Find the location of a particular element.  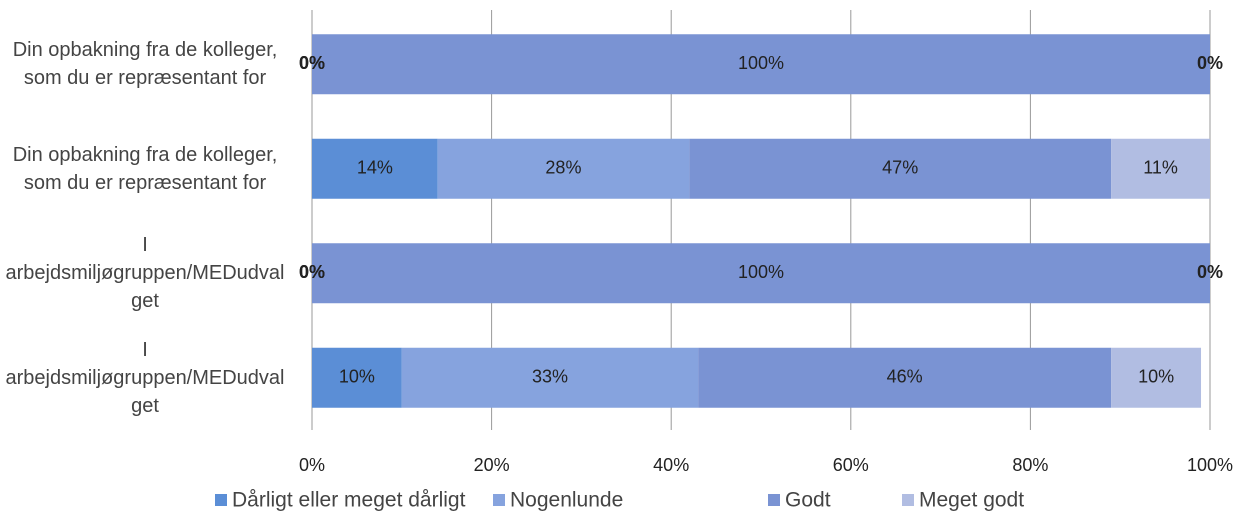

x-tick-label: 100% is located at coordinates (1210, 465).